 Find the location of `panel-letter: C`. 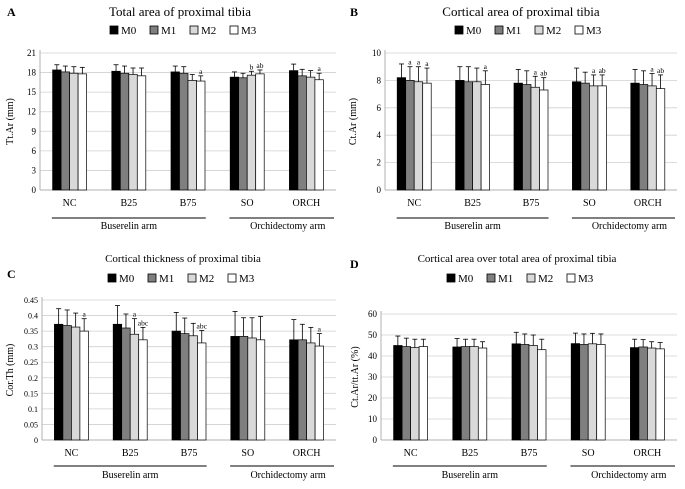

panel-letter: C is located at coordinates (11, 274).